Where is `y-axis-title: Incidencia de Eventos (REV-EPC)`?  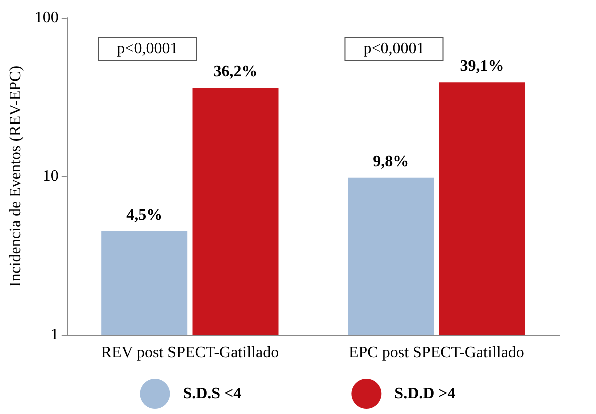 y-axis-title: Incidencia de Eventos (REV-EPC) is located at coordinates (16, 177).